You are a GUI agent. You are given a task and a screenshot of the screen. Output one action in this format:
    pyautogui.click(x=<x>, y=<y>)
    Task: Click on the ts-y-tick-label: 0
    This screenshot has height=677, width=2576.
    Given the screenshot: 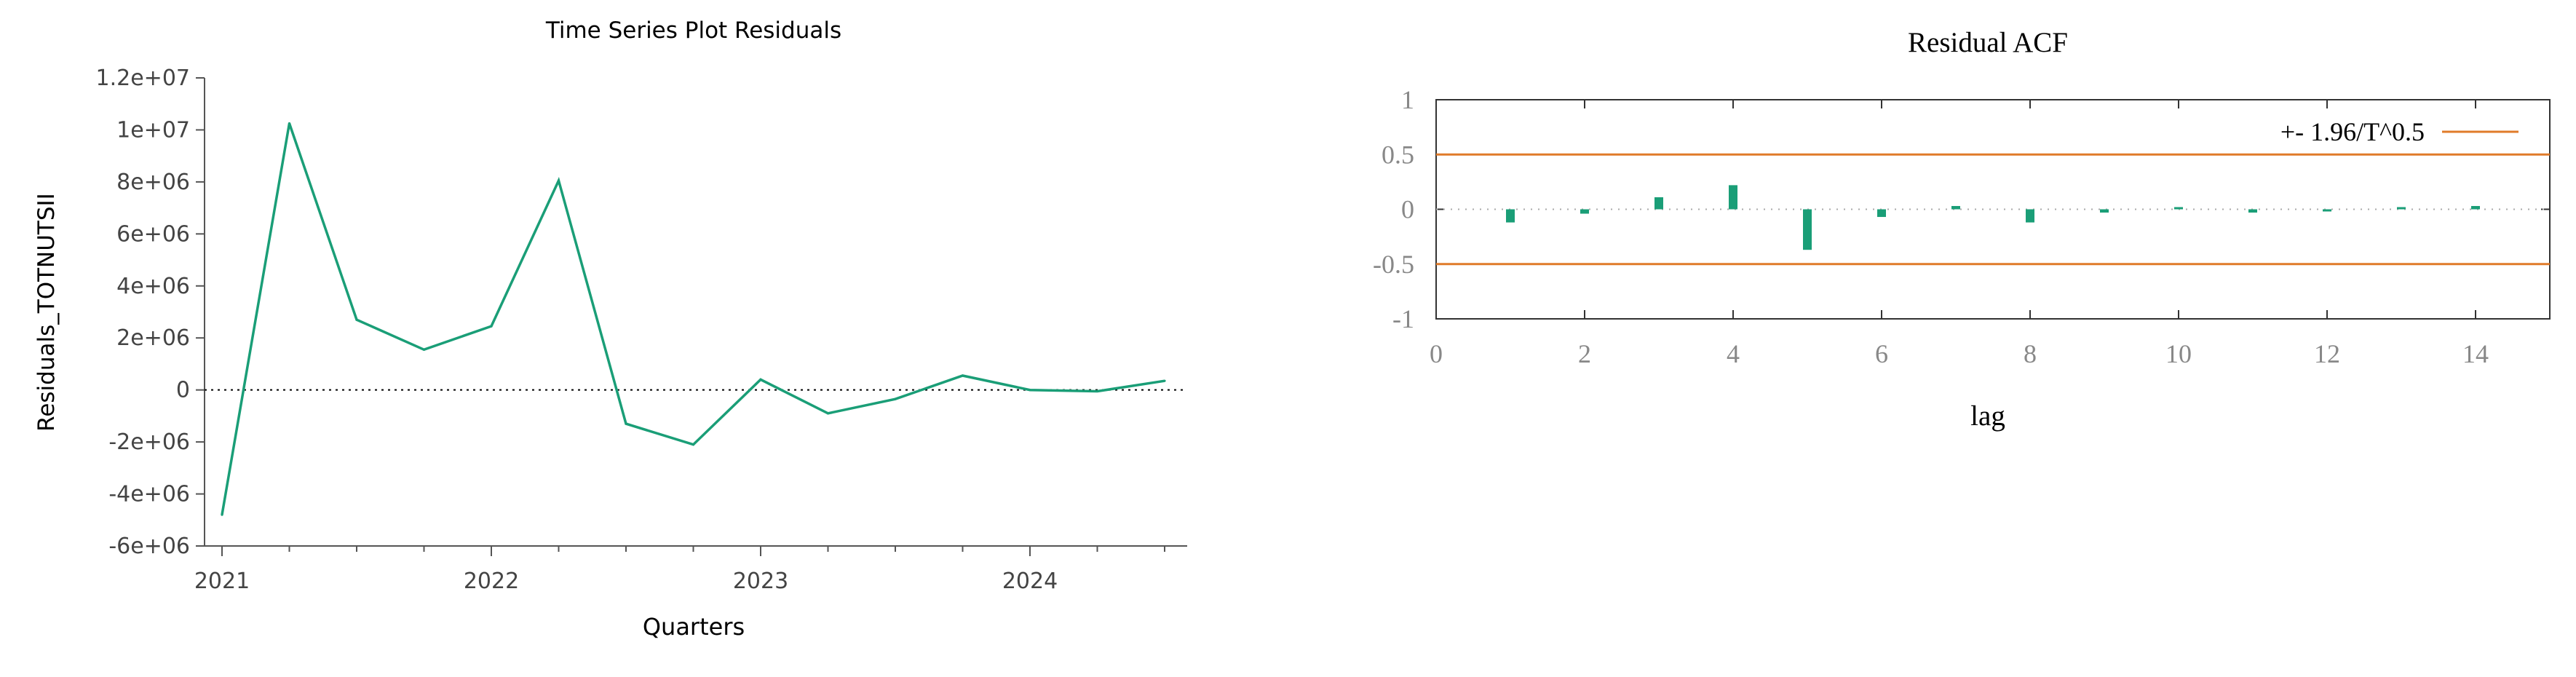 What is the action you would take?
    pyautogui.click(x=183, y=390)
    